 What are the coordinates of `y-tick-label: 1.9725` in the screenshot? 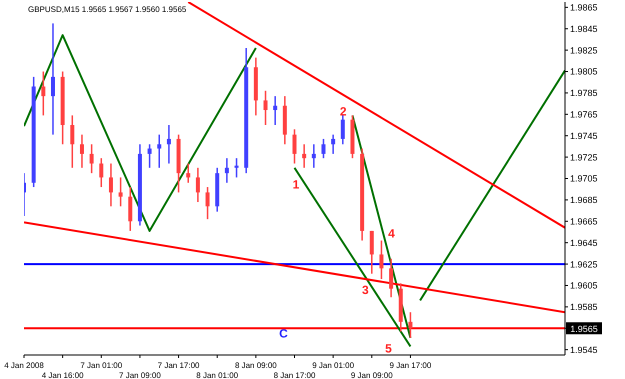 It's located at (584, 157).